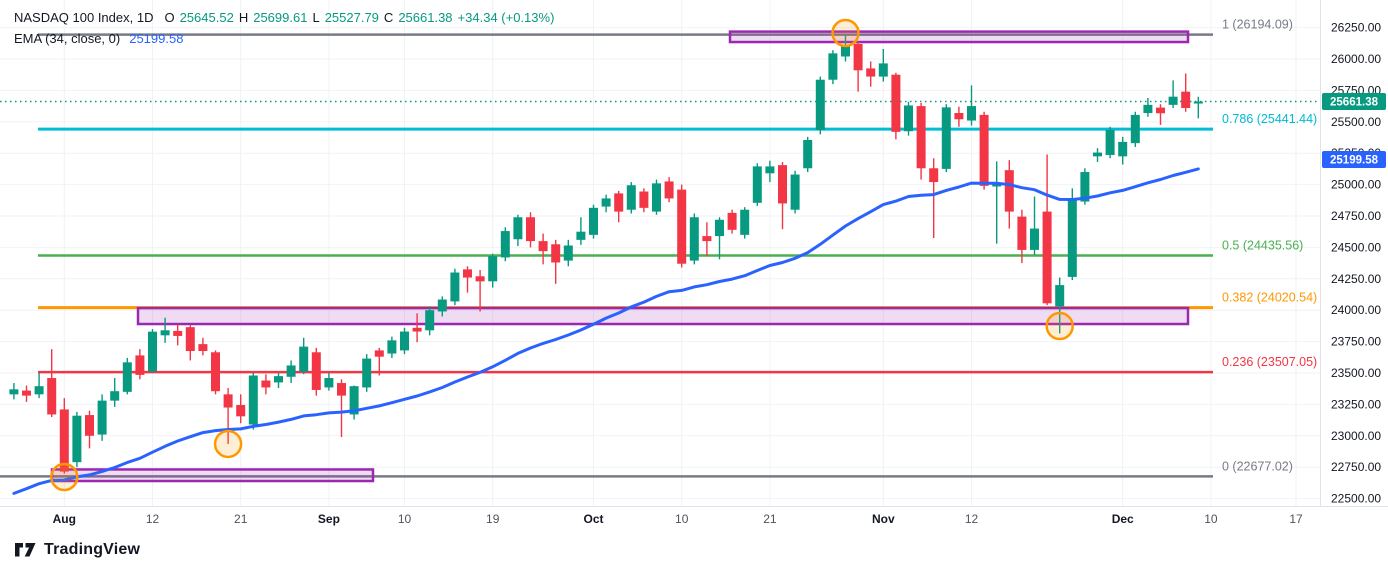 The image size is (1388, 575). What do you see at coordinates (1269, 298) in the screenshot?
I see `fib-label: 0.382 (24020.54)` at bounding box center [1269, 298].